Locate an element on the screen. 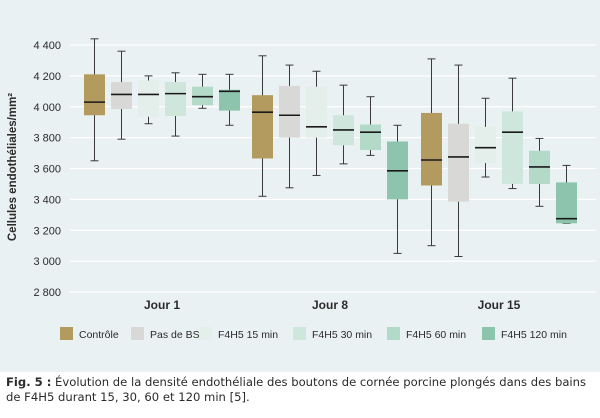 This screenshot has width=600, height=418. x-category-label: Jour 15 is located at coordinates (499, 305).